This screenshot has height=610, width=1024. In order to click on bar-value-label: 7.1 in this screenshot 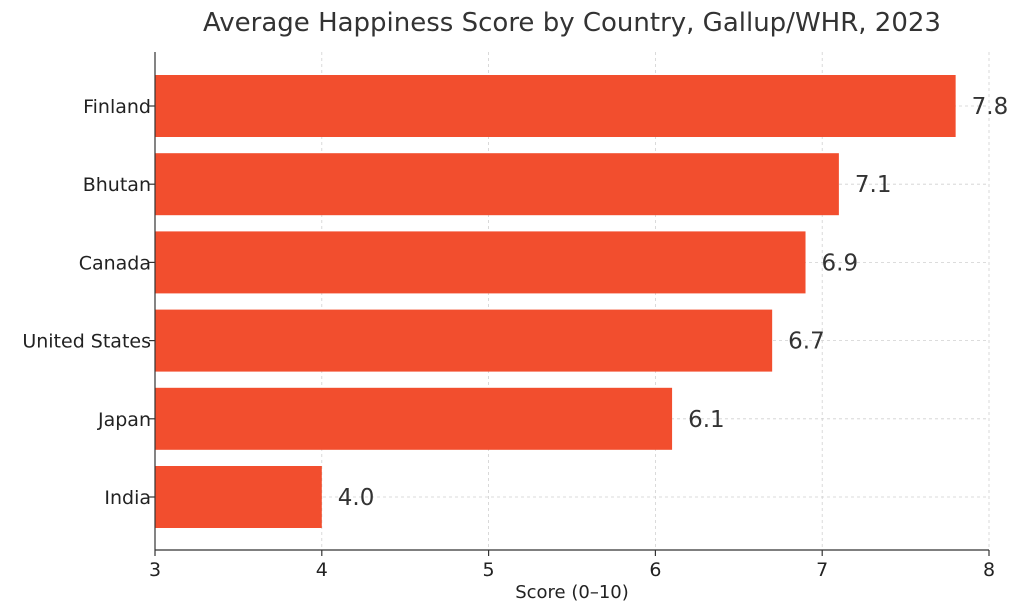, I will do `click(873, 185)`.